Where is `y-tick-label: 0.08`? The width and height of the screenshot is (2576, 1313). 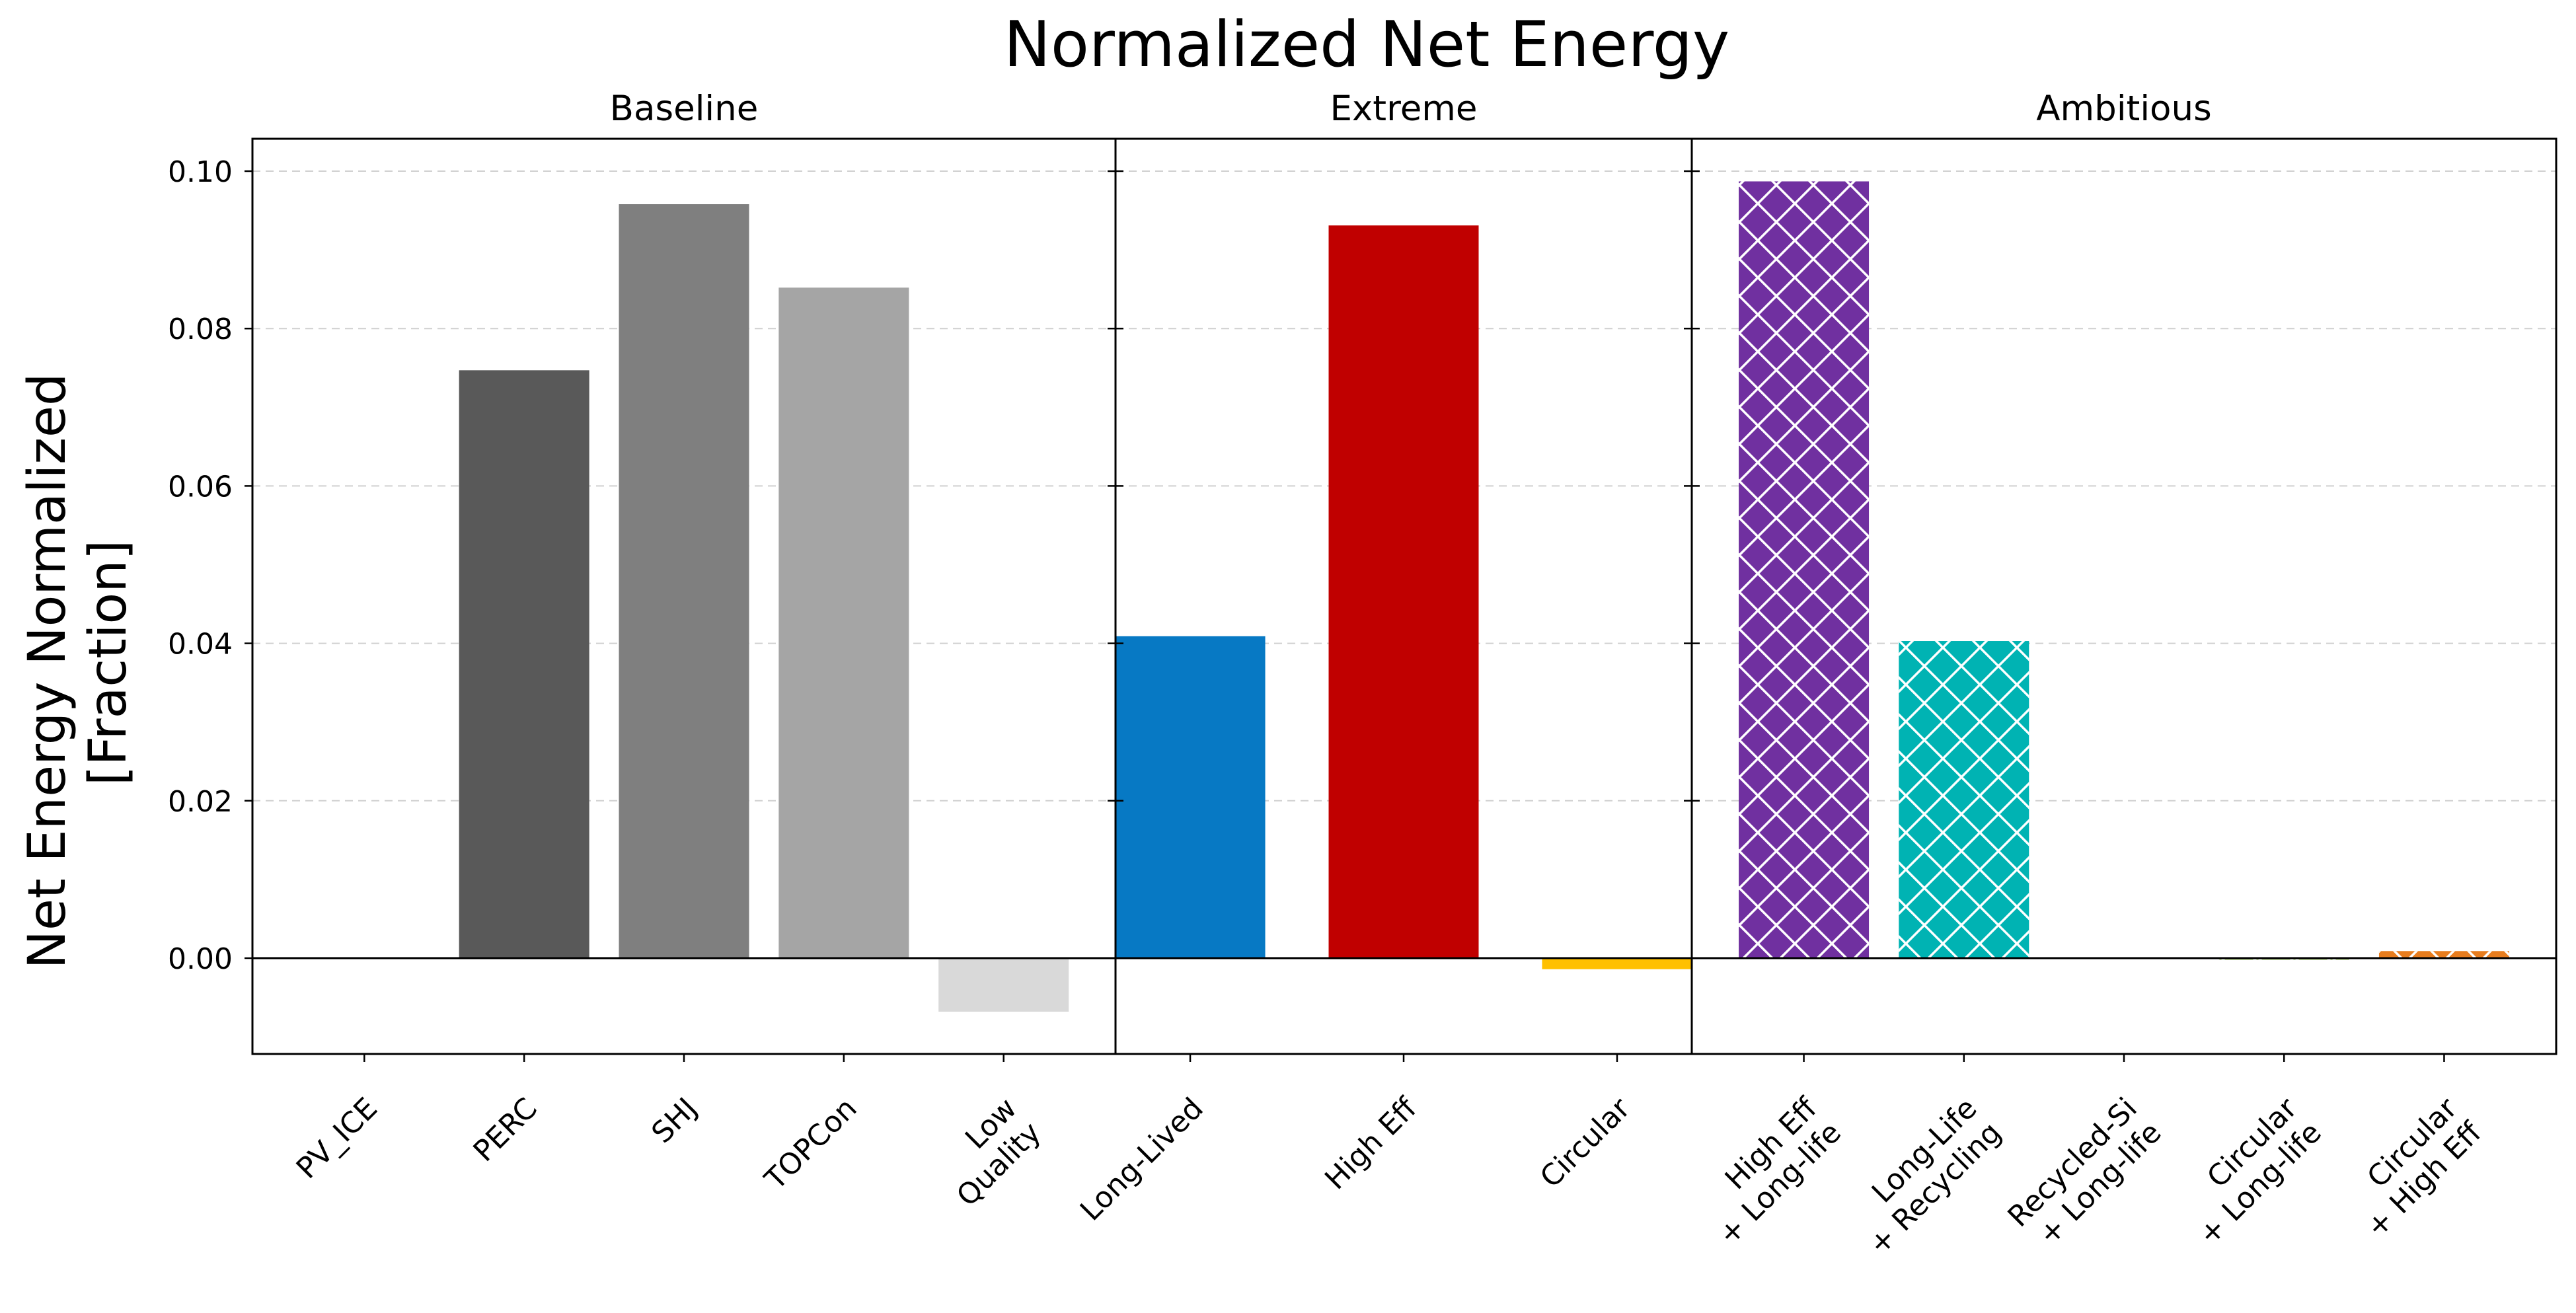 y-tick-label: 0.08 is located at coordinates (201, 329).